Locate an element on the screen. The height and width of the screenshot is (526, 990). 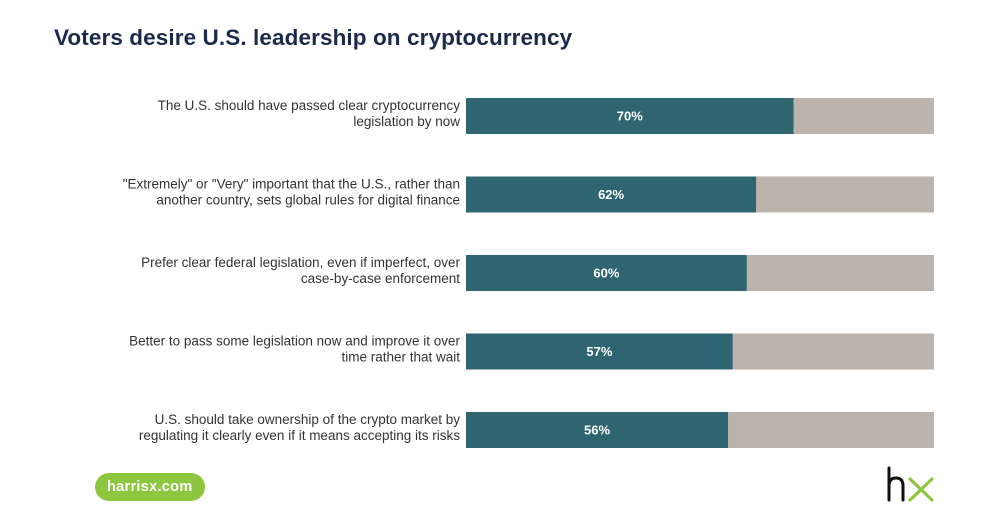
website-badge: harrisx.com is located at coordinates (150, 487).